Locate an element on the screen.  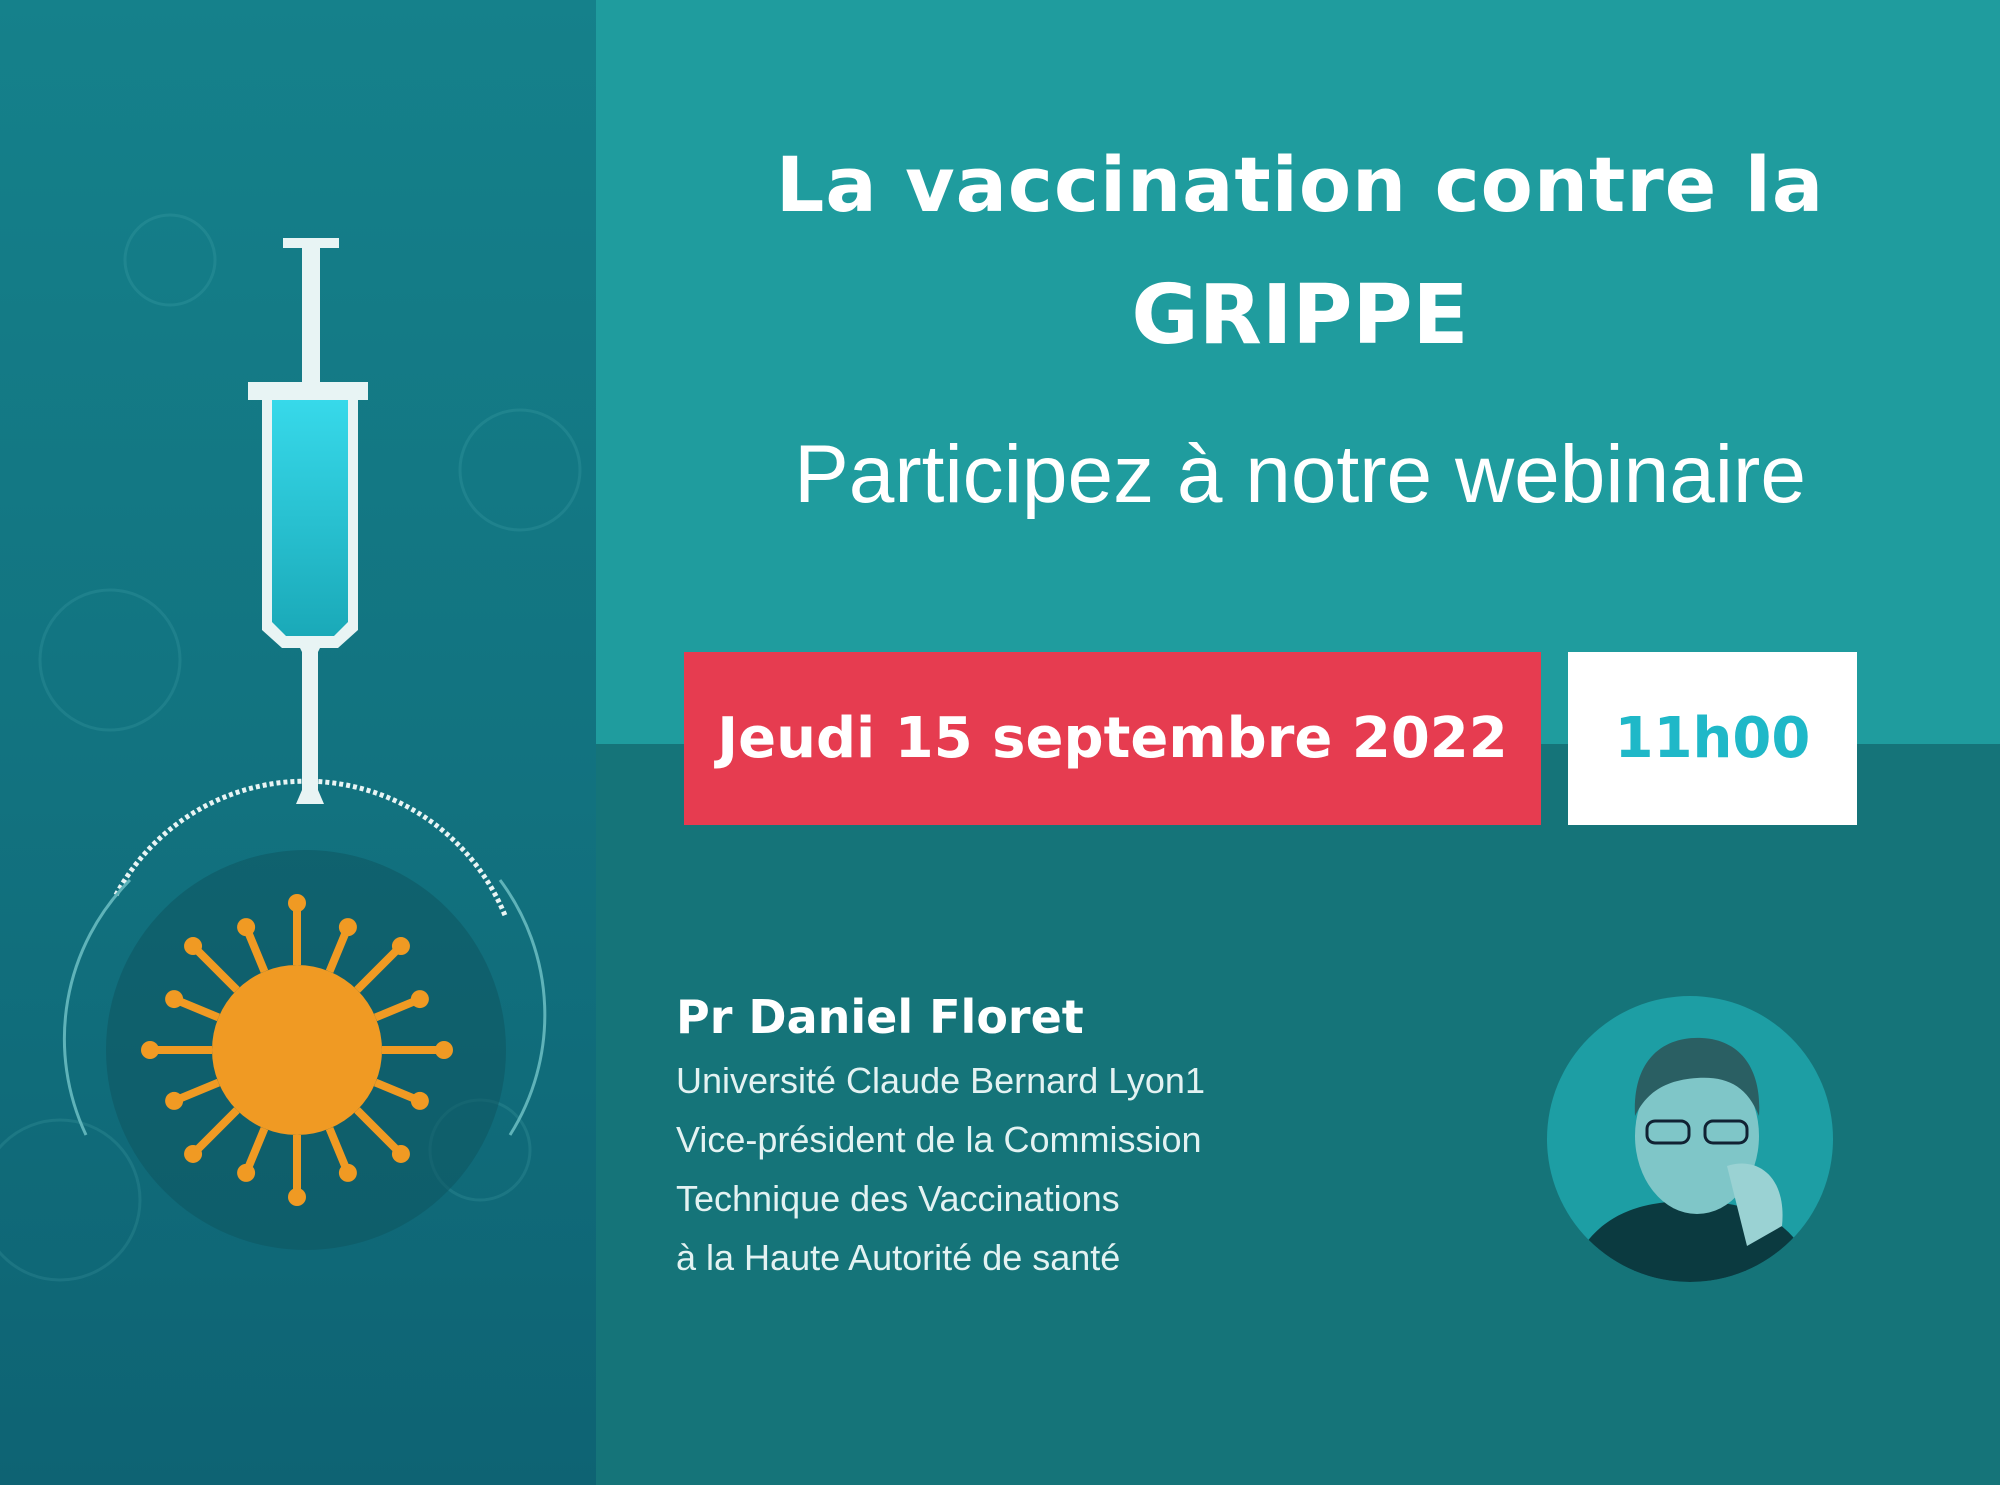
virus-body is located at coordinates (297, 1050).